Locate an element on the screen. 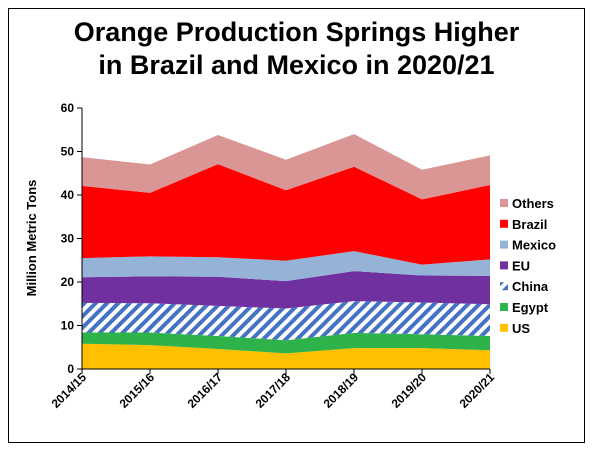 Image resolution: width=595 pixels, height=453 pixels. chart-title-line-1: Orange Production Springs Higher is located at coordinates (296, 32).